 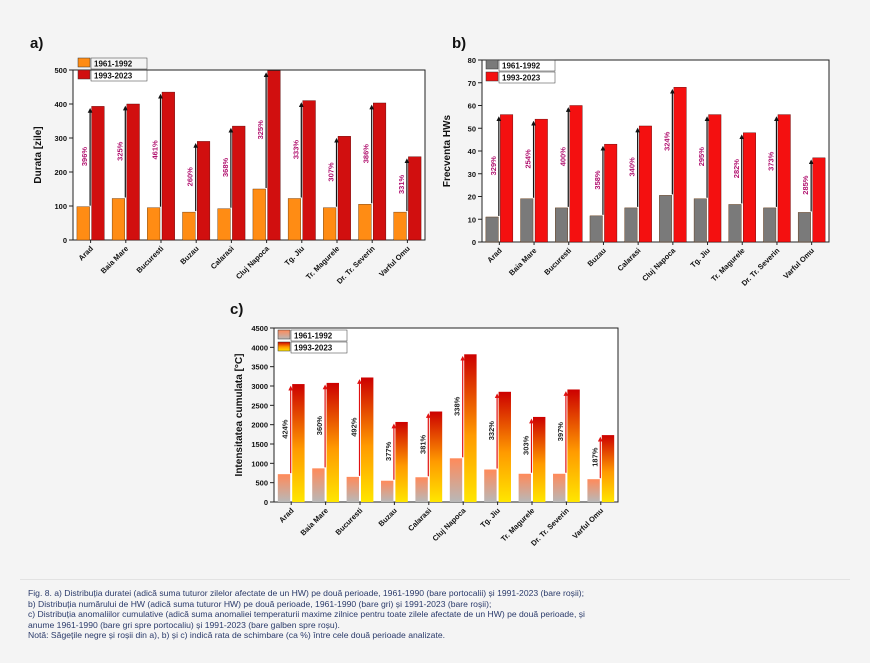 I want to click on y-tick-label: 4000, so click(x=259, y=347).